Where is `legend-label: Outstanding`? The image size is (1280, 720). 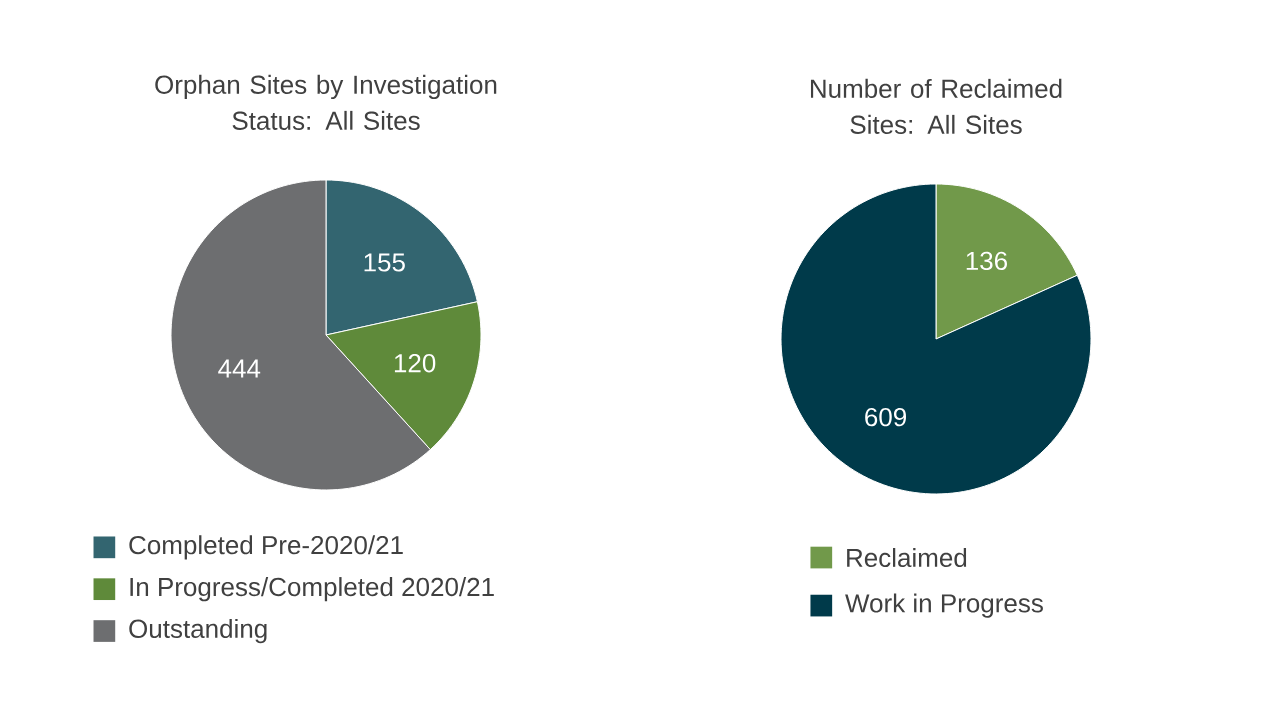 legend-label: Outstanding is located at coordinates (198, 631).